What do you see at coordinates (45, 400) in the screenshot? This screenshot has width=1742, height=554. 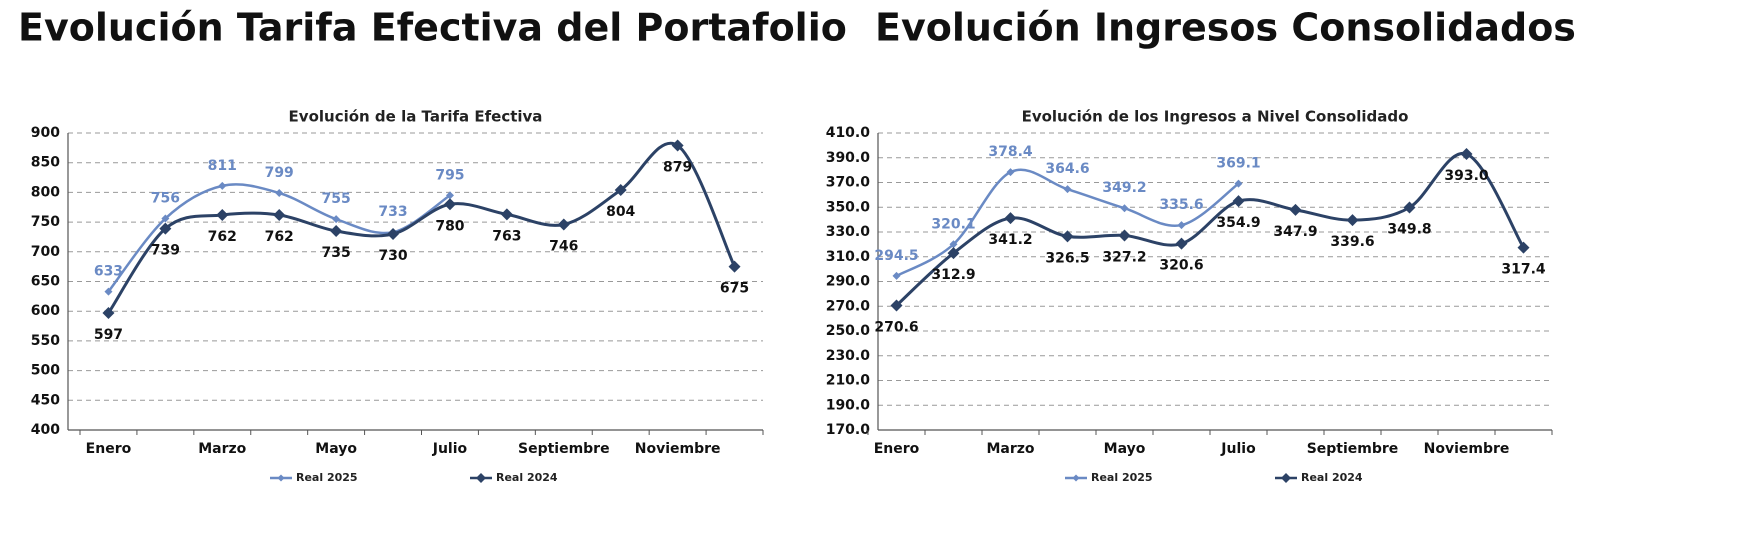 I see `y-tick-label: 450` at bounding box center [45, 400].